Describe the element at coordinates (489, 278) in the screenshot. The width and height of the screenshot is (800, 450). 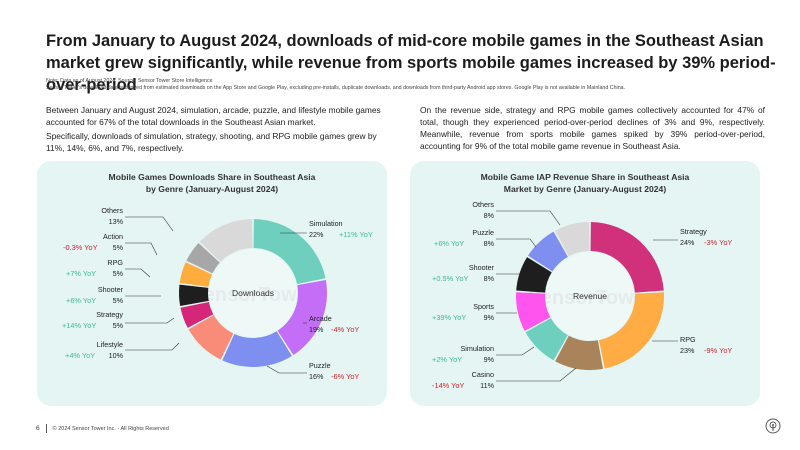
I see `revenue-label-shooter-value: 8%` at that location.